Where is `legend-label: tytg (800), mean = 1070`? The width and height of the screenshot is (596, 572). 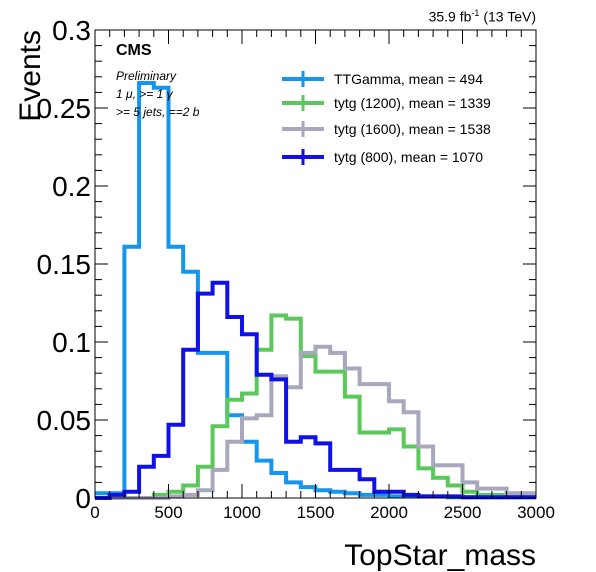 legend-label: tytg (800), mean = 1070 is located at coordinates (409, 157).